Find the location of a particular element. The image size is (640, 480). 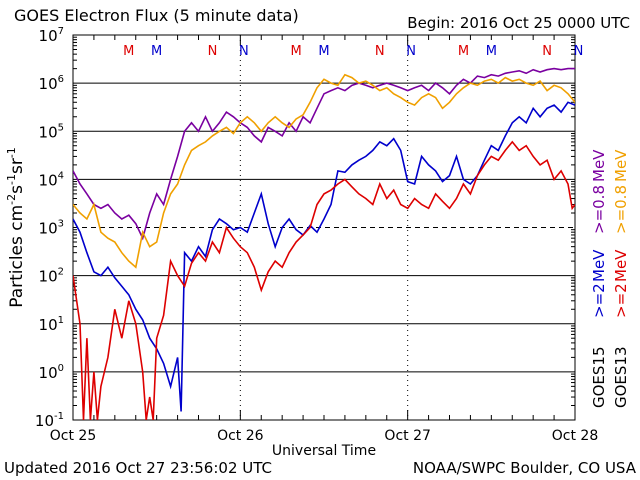

updated-timestamp: Updated 2016 Oct 27 23:56:02 UTC is located at coordinates (138, 468).